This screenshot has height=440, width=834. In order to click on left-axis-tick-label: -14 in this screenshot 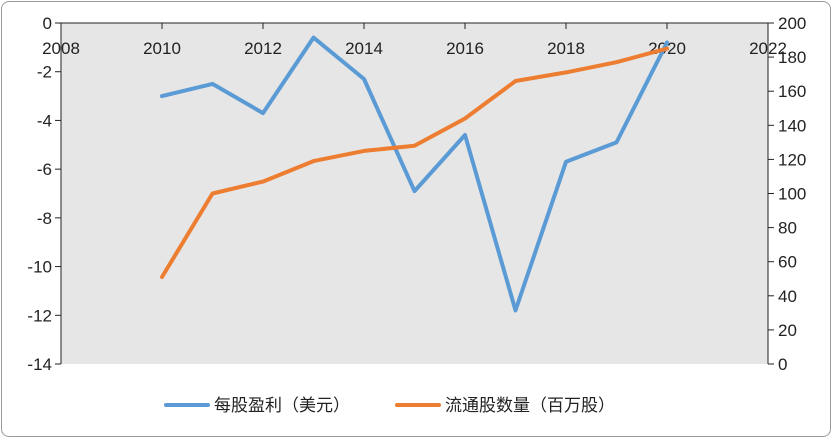, I will do `click(39, 364)`.